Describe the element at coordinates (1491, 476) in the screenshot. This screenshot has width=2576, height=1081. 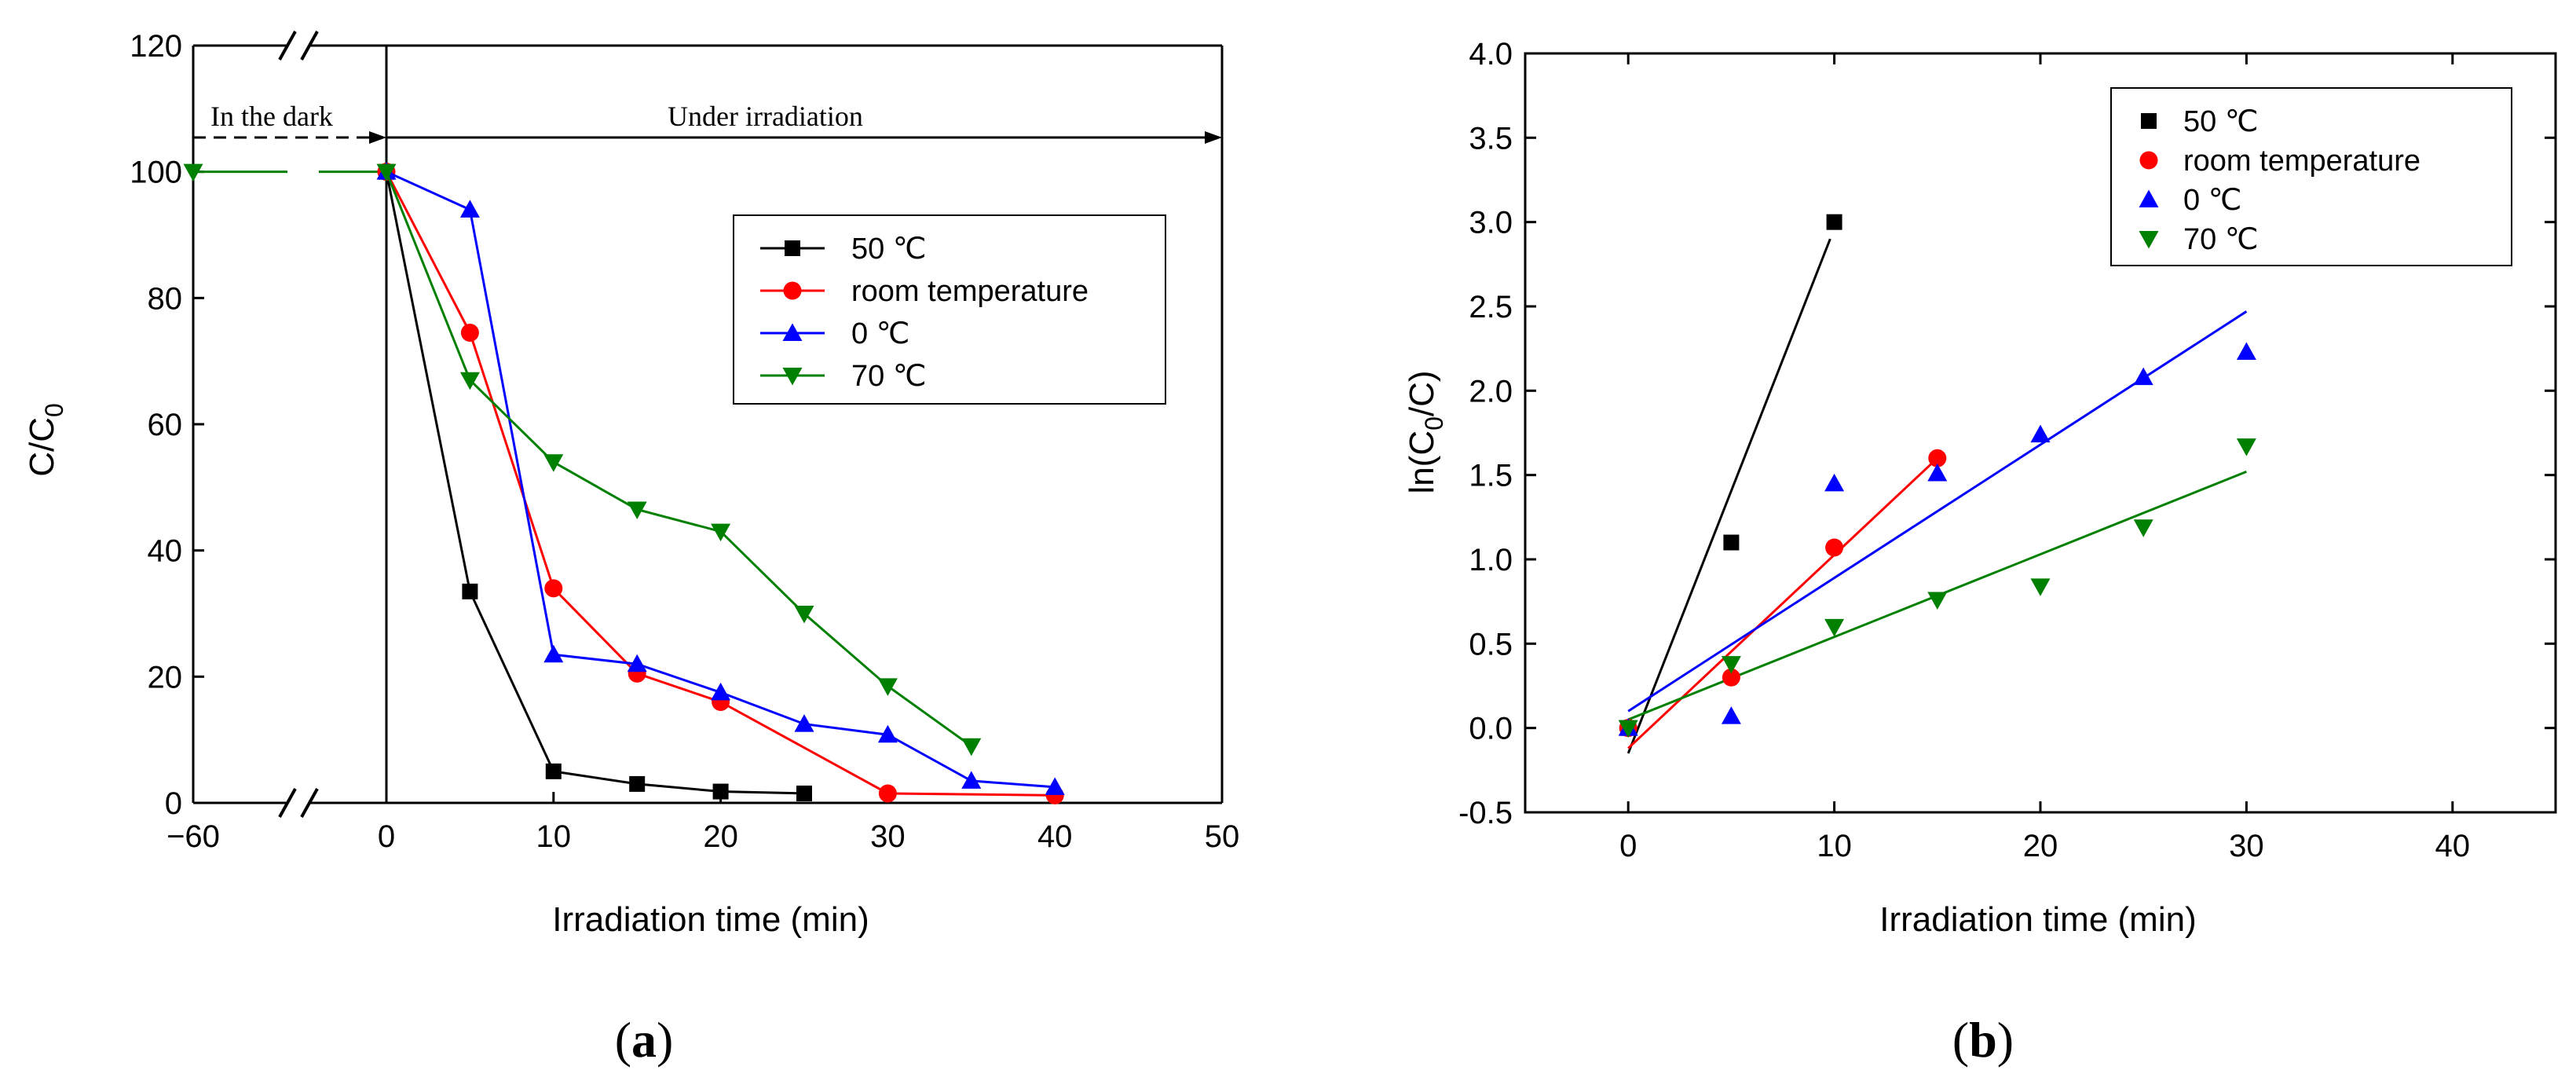
I see `panel-b-ytick-label: 1.5` at that location.